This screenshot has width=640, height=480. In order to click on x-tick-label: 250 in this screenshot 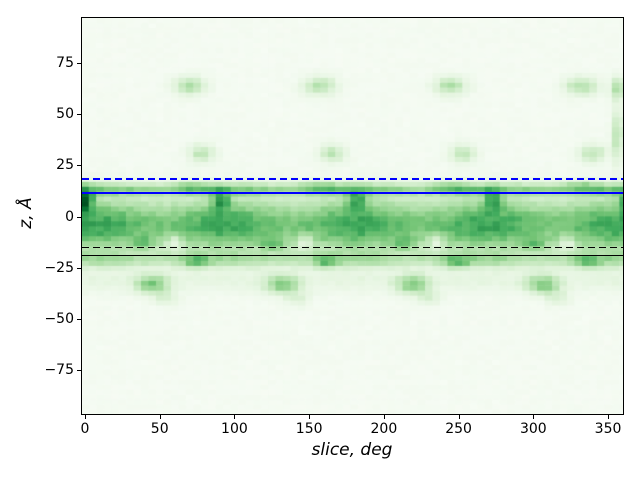, I will do `click(458, 429)`.